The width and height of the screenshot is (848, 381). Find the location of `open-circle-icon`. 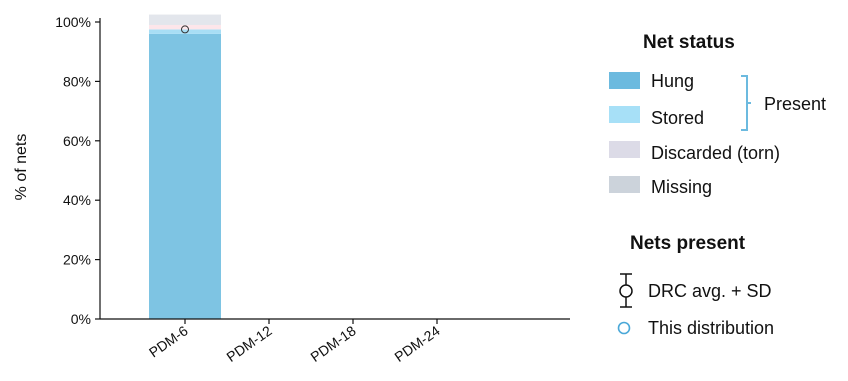

open-circle-icon is located at coordinates (624, 328).